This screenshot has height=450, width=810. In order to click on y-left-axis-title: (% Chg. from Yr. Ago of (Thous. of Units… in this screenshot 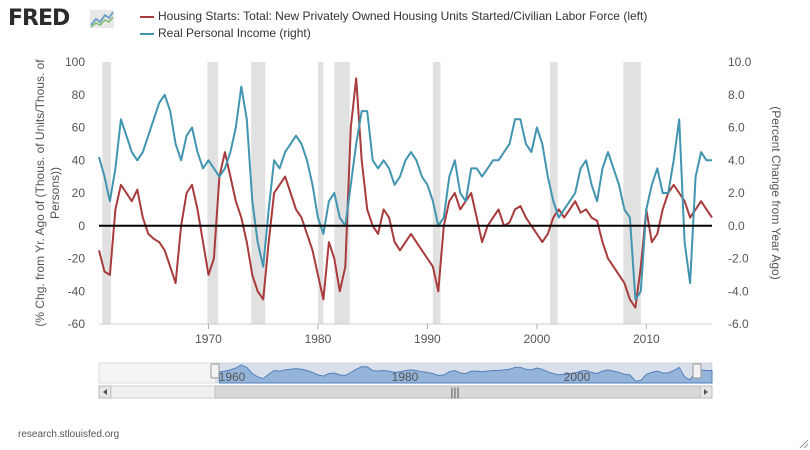, I will do `click(47, 193)`.